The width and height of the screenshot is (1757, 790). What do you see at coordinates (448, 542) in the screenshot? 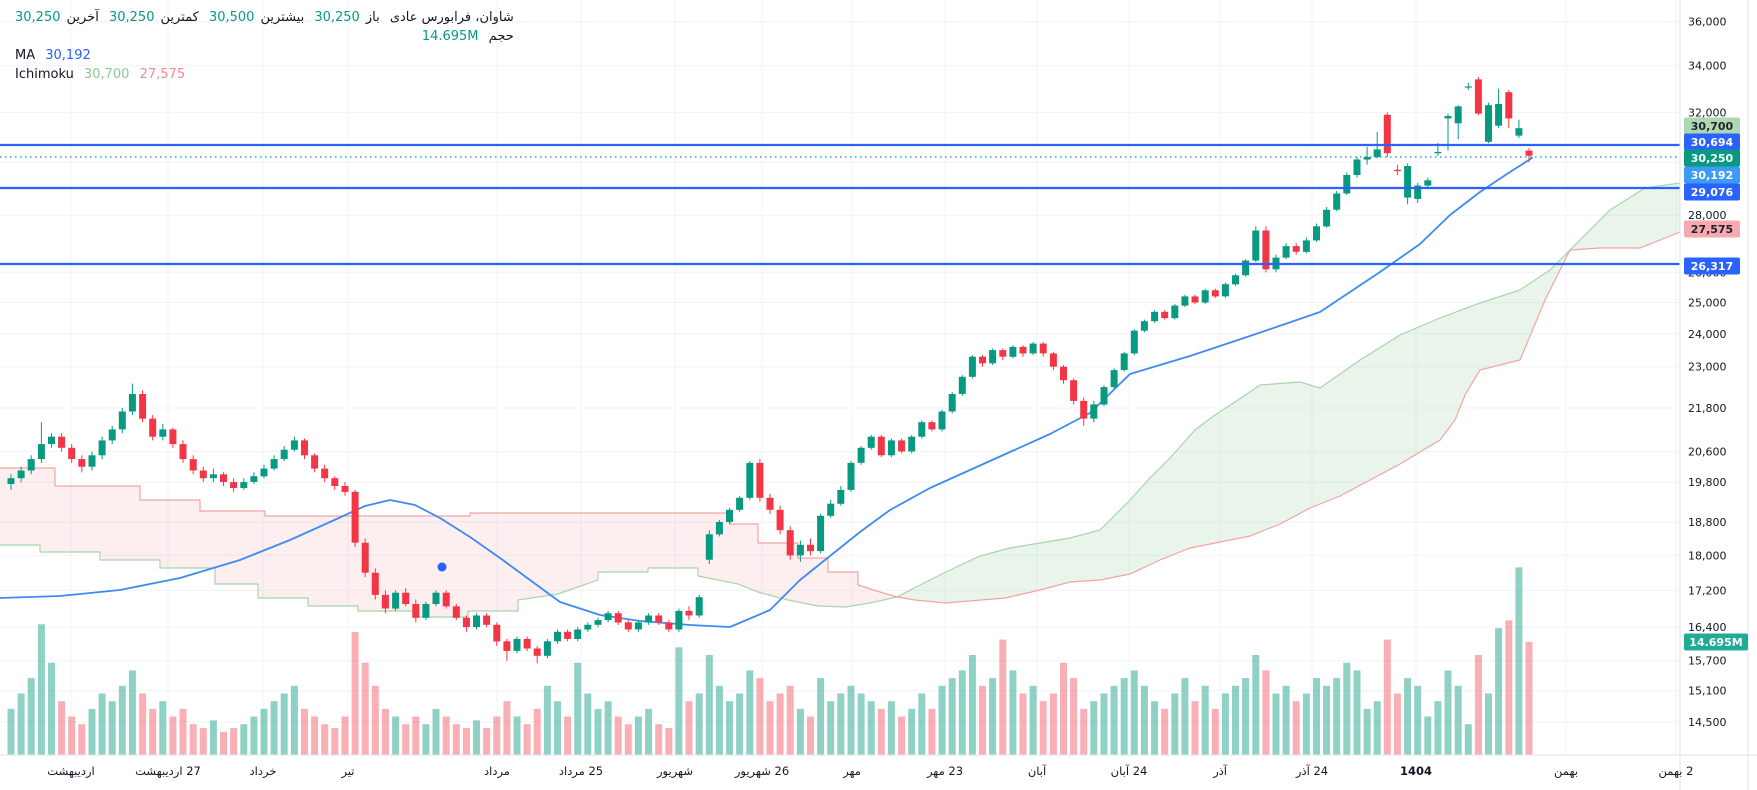
I see `ichimoku-cloud-bearish` at bounding box center [448, 542].